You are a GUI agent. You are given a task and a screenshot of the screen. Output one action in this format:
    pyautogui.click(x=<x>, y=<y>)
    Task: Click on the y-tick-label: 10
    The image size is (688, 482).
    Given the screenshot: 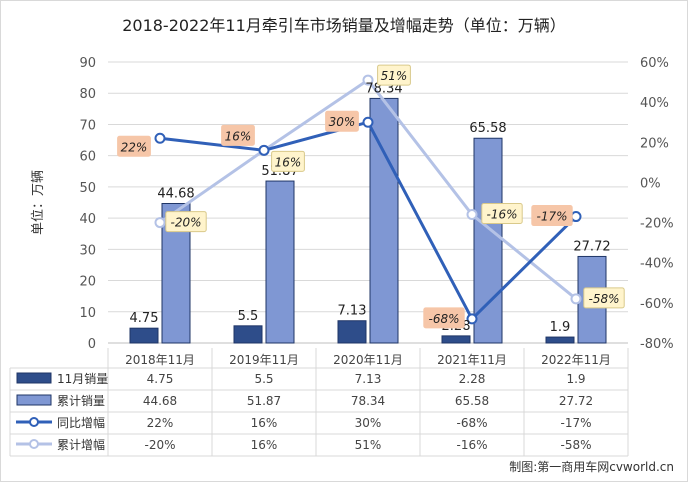 What is the action you would take?
    pyautogui.click(x=87, y=313)
    